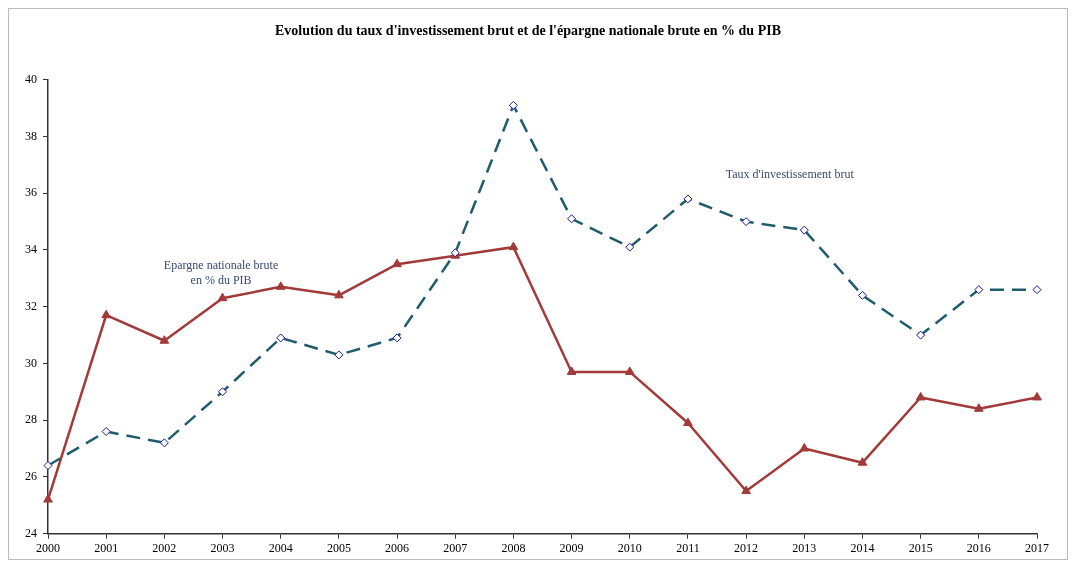 The image size is (1076, 568). What do you see at coordinates (48, 547) in the screenshot?
I see `x-tick-label: 2000` at bounding box center [48, 547].